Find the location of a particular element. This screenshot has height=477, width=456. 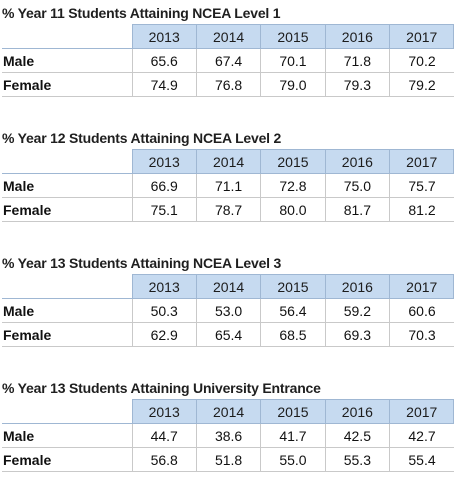

table-cell: 70.1 is located at coordinates (293, 60).